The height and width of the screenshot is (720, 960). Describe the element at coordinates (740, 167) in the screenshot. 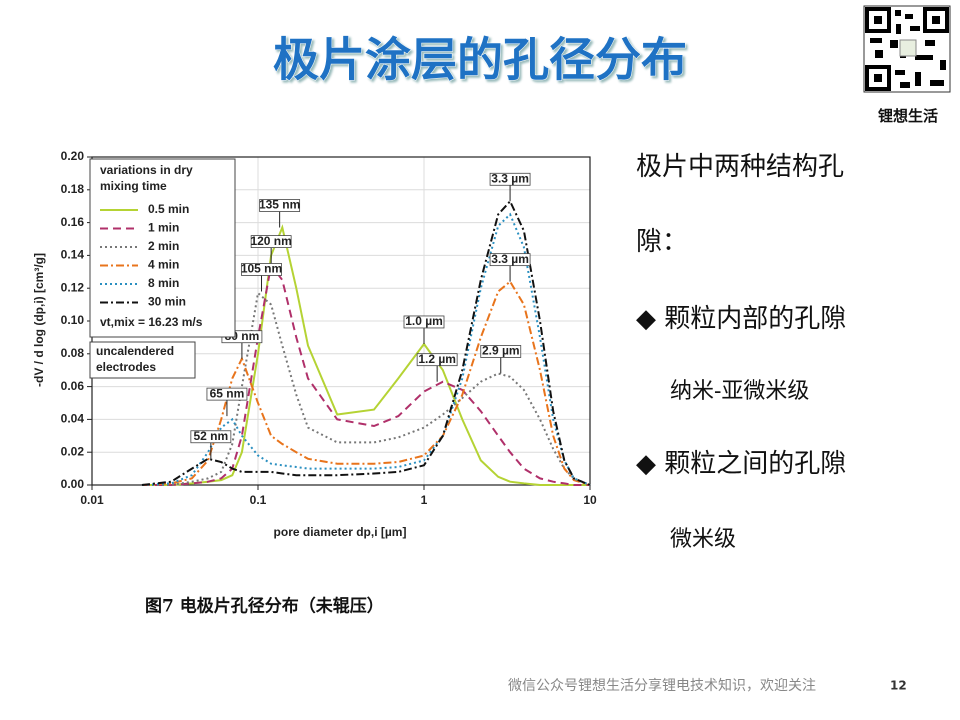

I see `heading: 极片中两种结构孔` at that location.